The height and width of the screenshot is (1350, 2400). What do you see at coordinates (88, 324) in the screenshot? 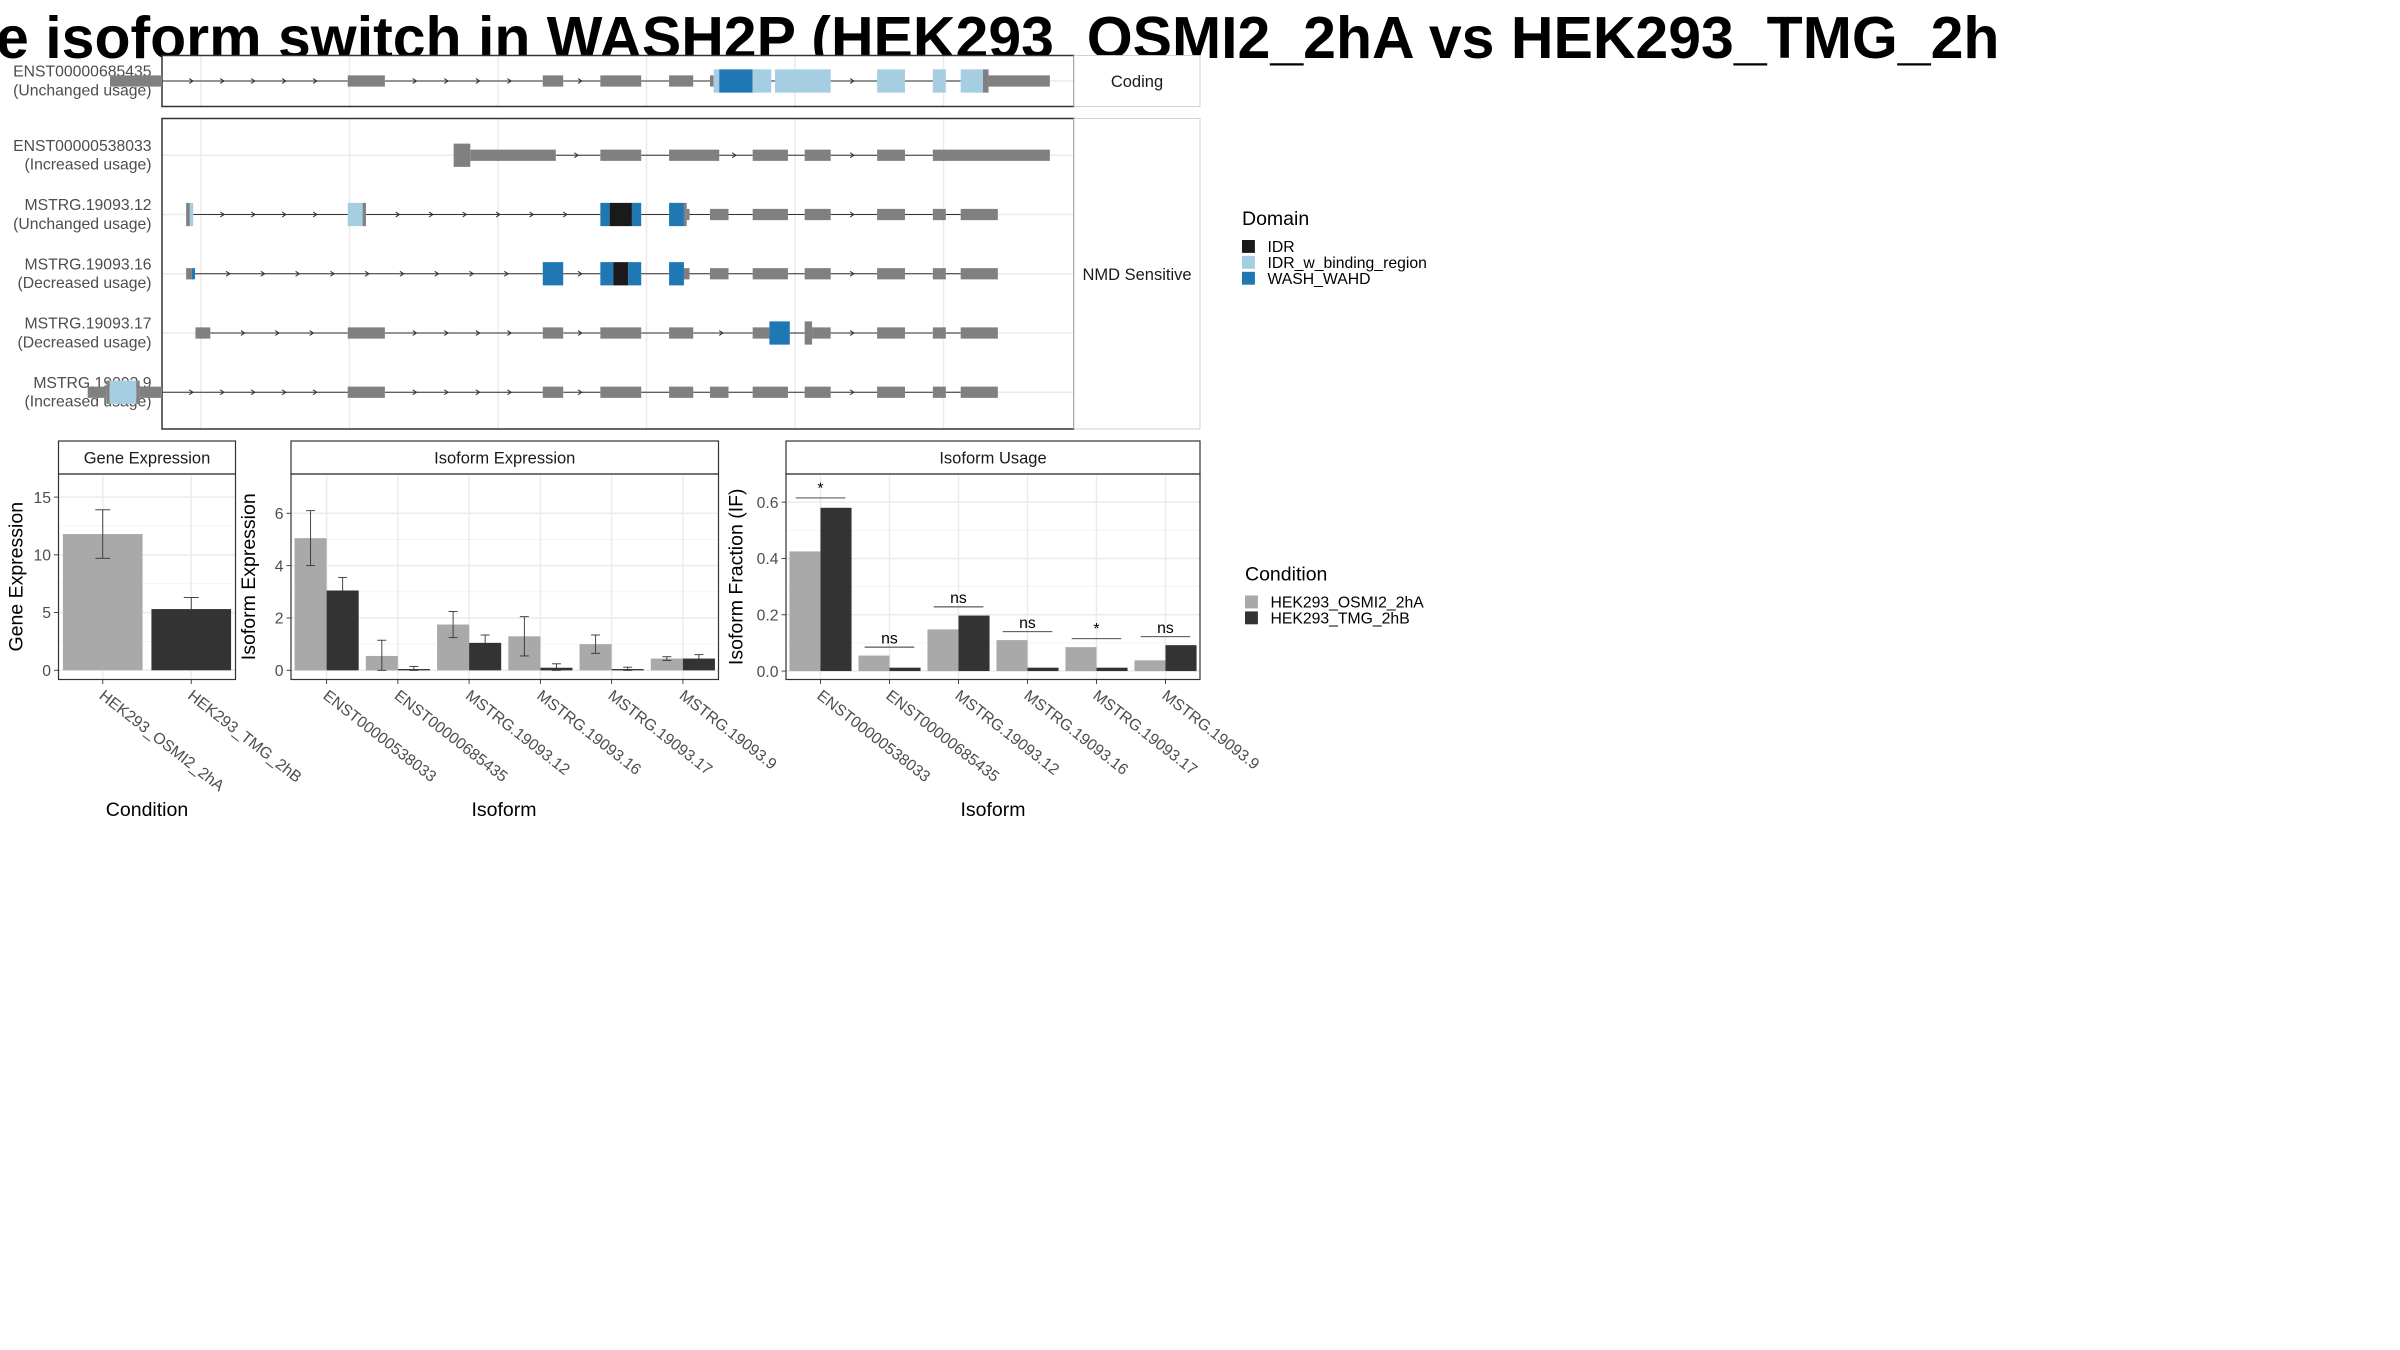
I see `transcript-label: MSTRG.19093.17` at bounding box center [88, 324].